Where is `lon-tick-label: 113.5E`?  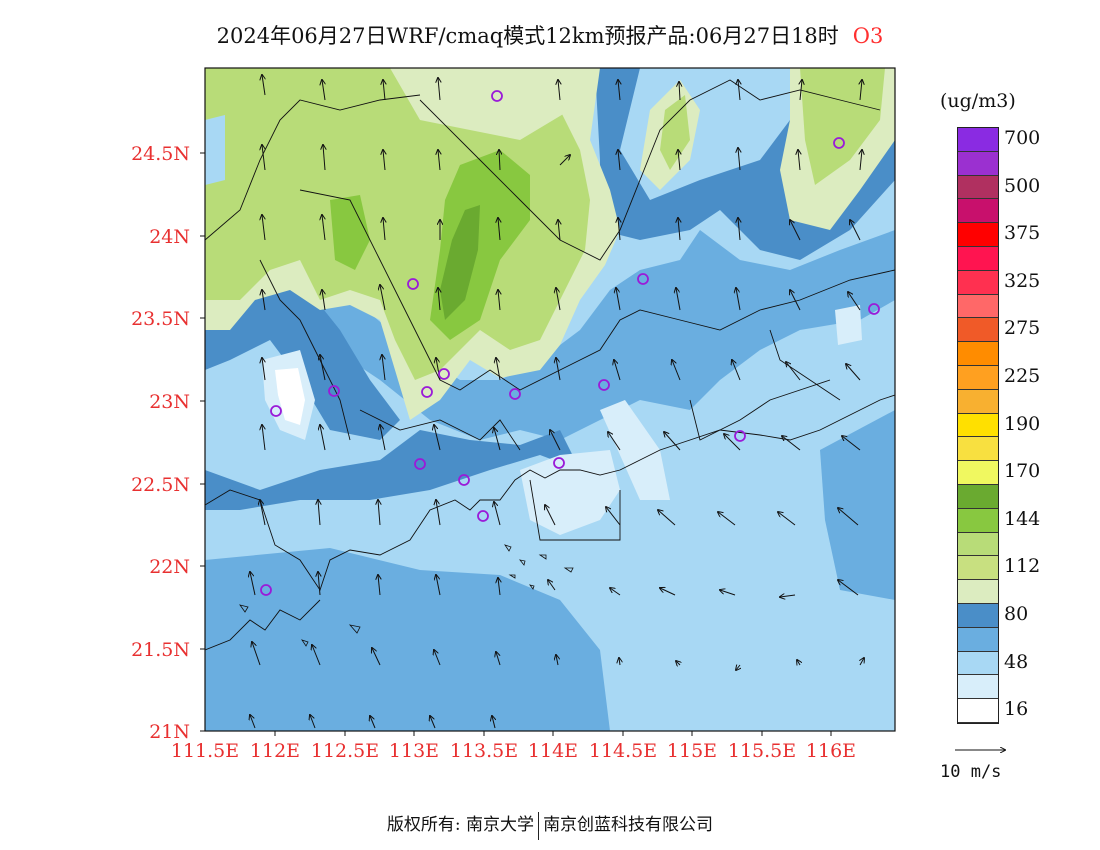
lon-tick-label: 113.5E is located at coordinates (484, 751).